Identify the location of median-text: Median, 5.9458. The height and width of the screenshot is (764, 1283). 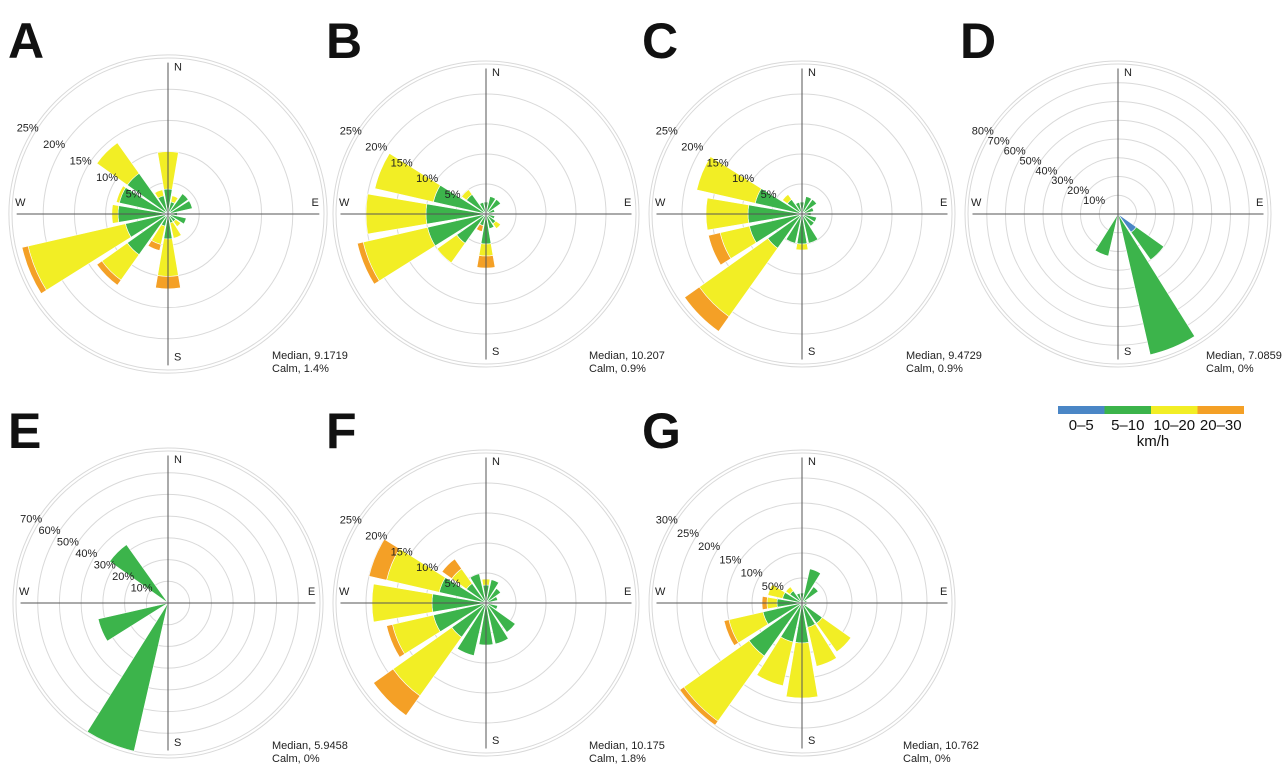
(310, 746).